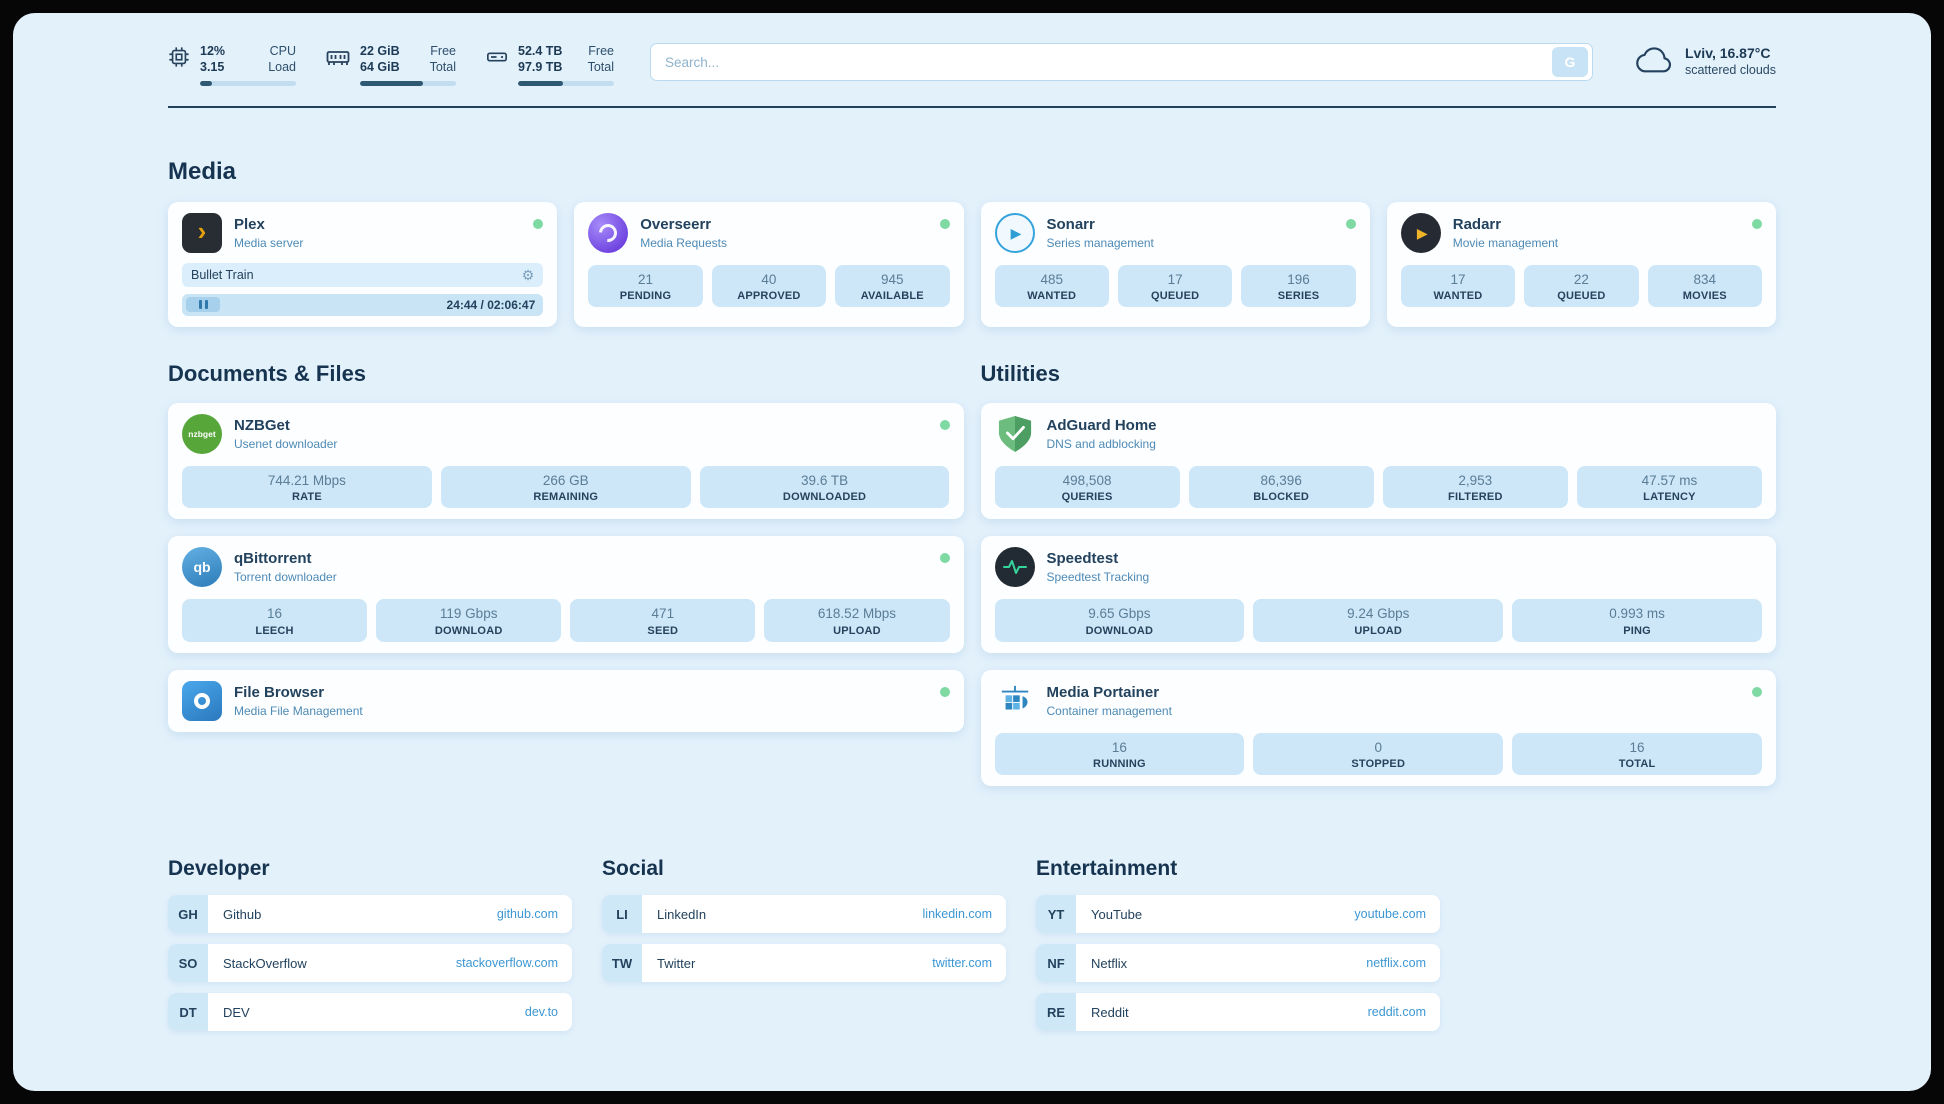 The width and height of the screenshot is (1944, 1104). I want to click on disk-usage-bar-fill, so click(541, 83).